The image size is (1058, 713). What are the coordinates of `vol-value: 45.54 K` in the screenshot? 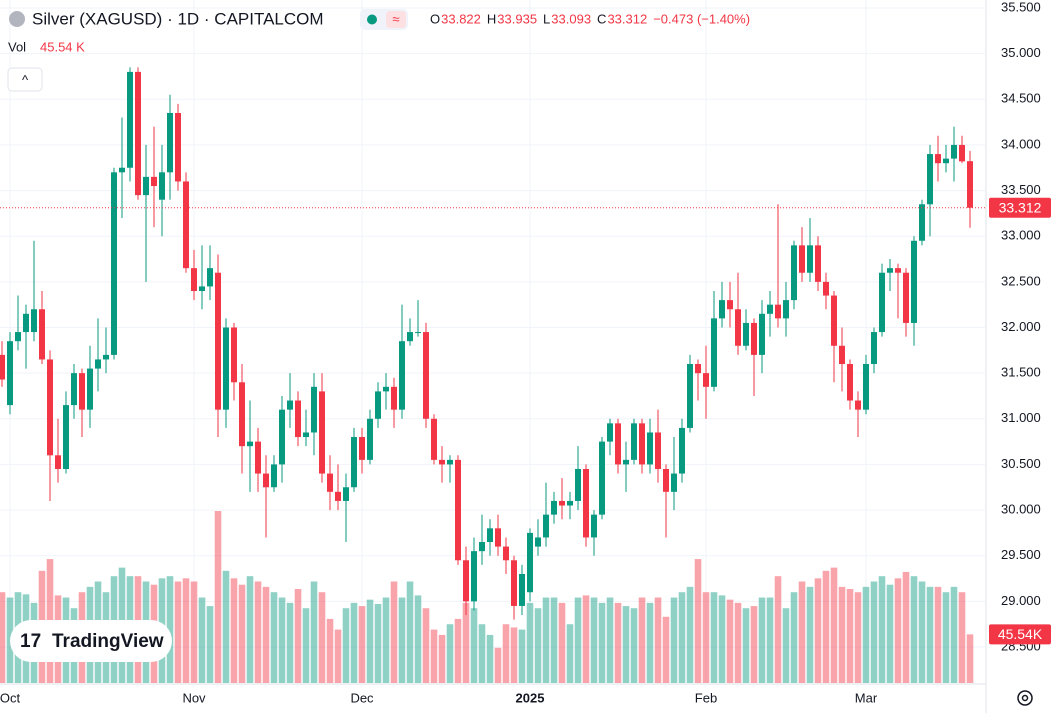 It's located at (62, 46).